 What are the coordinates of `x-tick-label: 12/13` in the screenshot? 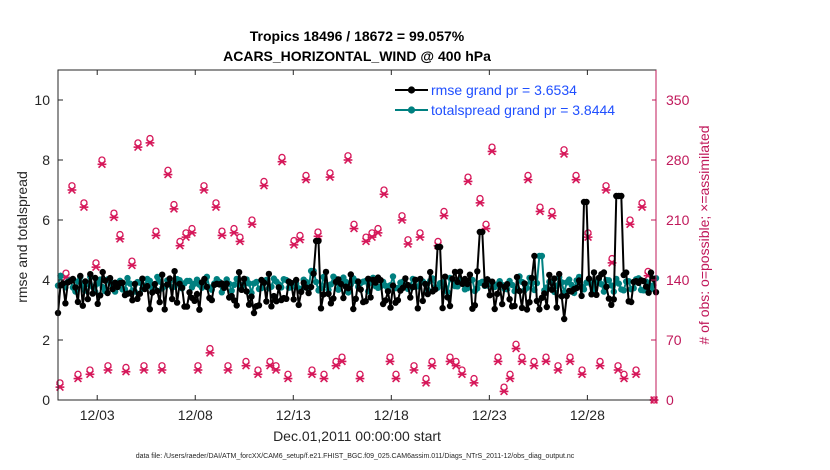 It's located at (293, 415).